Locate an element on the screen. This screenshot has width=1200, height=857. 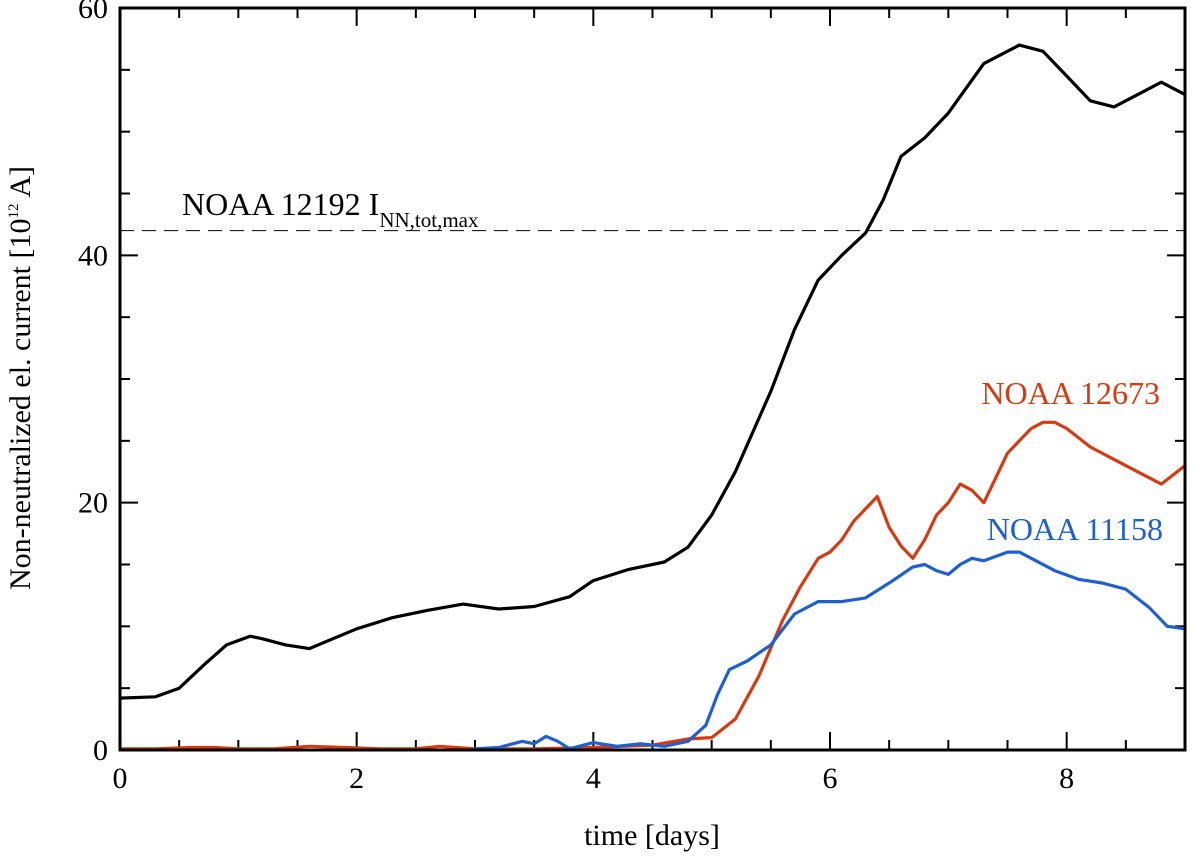
y-axis-title: Non-neutralized el. current [1012 A] is located at coordinates (20, 378).